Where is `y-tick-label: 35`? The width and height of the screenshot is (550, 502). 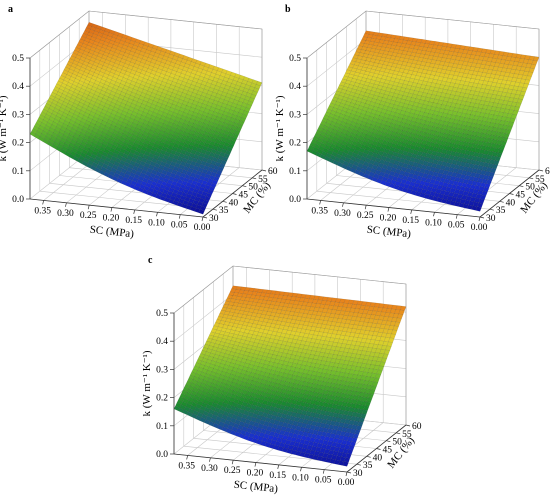
y-tick-label: 35 is located at coordinates (501, 211).